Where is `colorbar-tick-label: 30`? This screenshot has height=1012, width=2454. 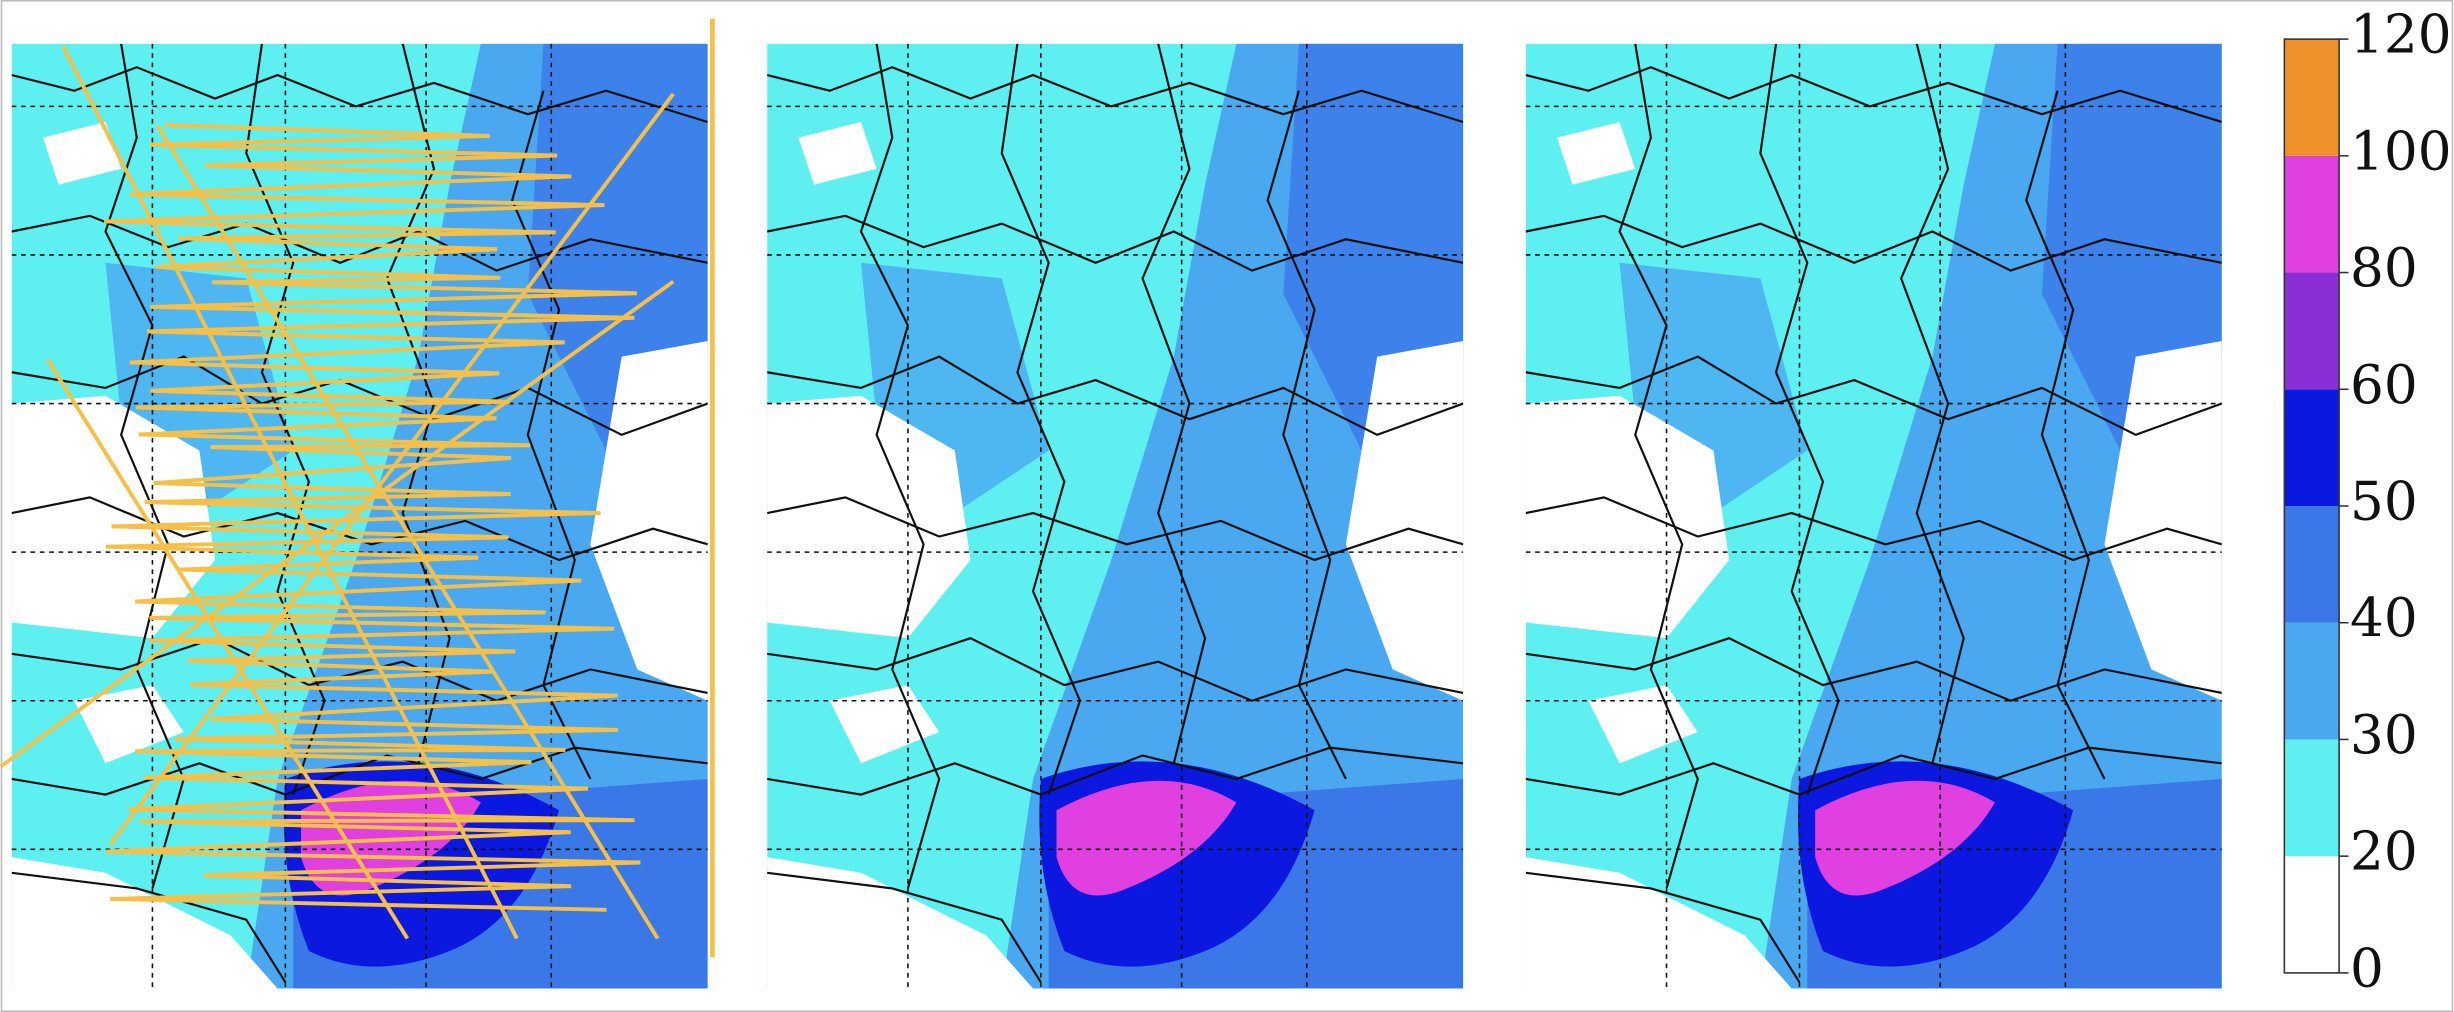 colorbar-tick-label: 30 is located at coordinates (2384, 735).